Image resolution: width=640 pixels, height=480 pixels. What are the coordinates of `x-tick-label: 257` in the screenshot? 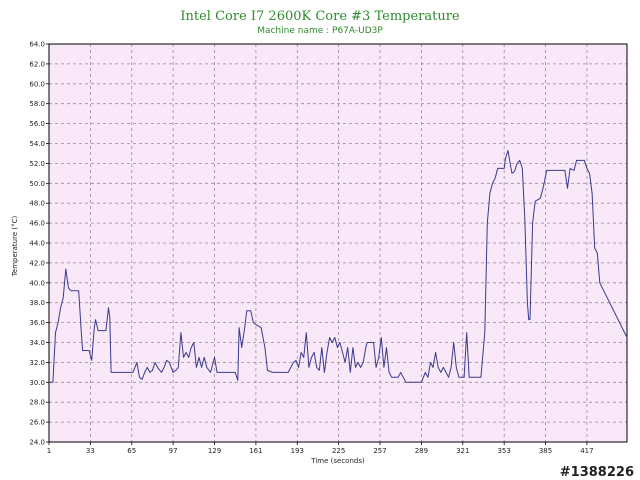 It's located at (379, 451).